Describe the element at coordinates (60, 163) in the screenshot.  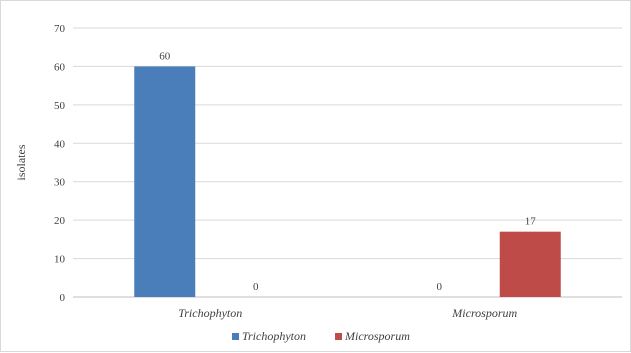
I see `y-axis-ticks: 0 10 20 30 40 50 60 70` at that location.